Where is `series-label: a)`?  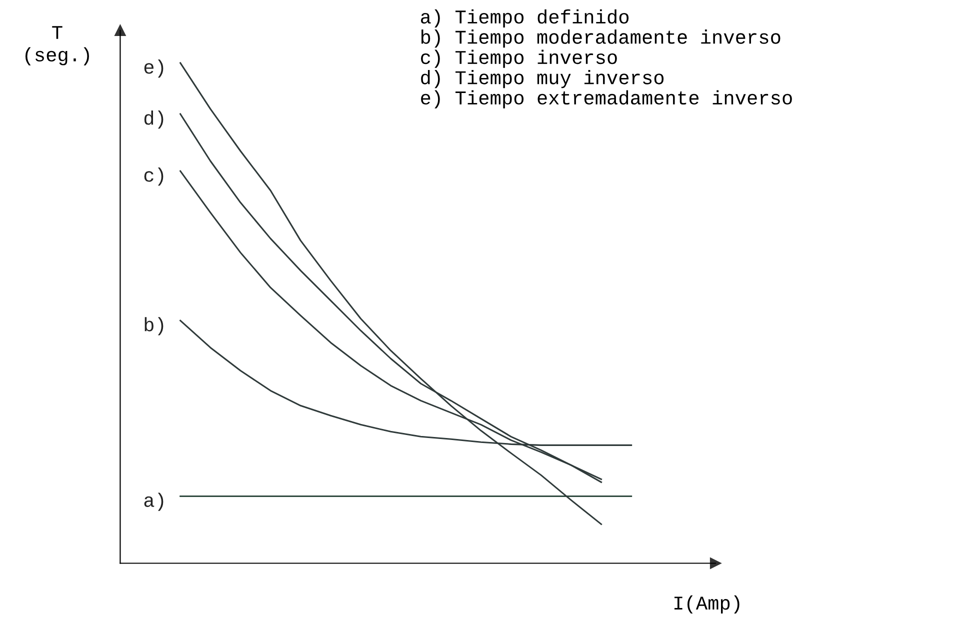
series-label: a) is located at coordinates (154, 501).